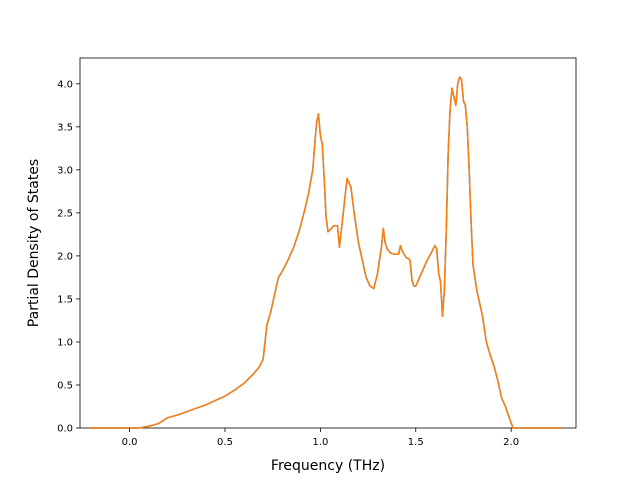 This screenshot has width=640, height=480. Describe the element at coordinates (65, 299) in the screenshot. I see `y-tick-label: 1.5` at that location.